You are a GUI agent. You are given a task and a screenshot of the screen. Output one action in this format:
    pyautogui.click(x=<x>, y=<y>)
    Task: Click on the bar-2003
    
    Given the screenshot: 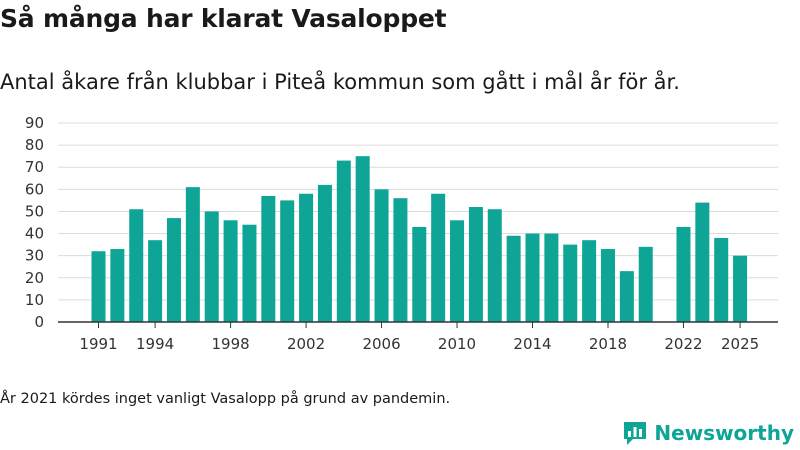 What is the action you would take?
    pyautogui.click(x=324, y=253)
    